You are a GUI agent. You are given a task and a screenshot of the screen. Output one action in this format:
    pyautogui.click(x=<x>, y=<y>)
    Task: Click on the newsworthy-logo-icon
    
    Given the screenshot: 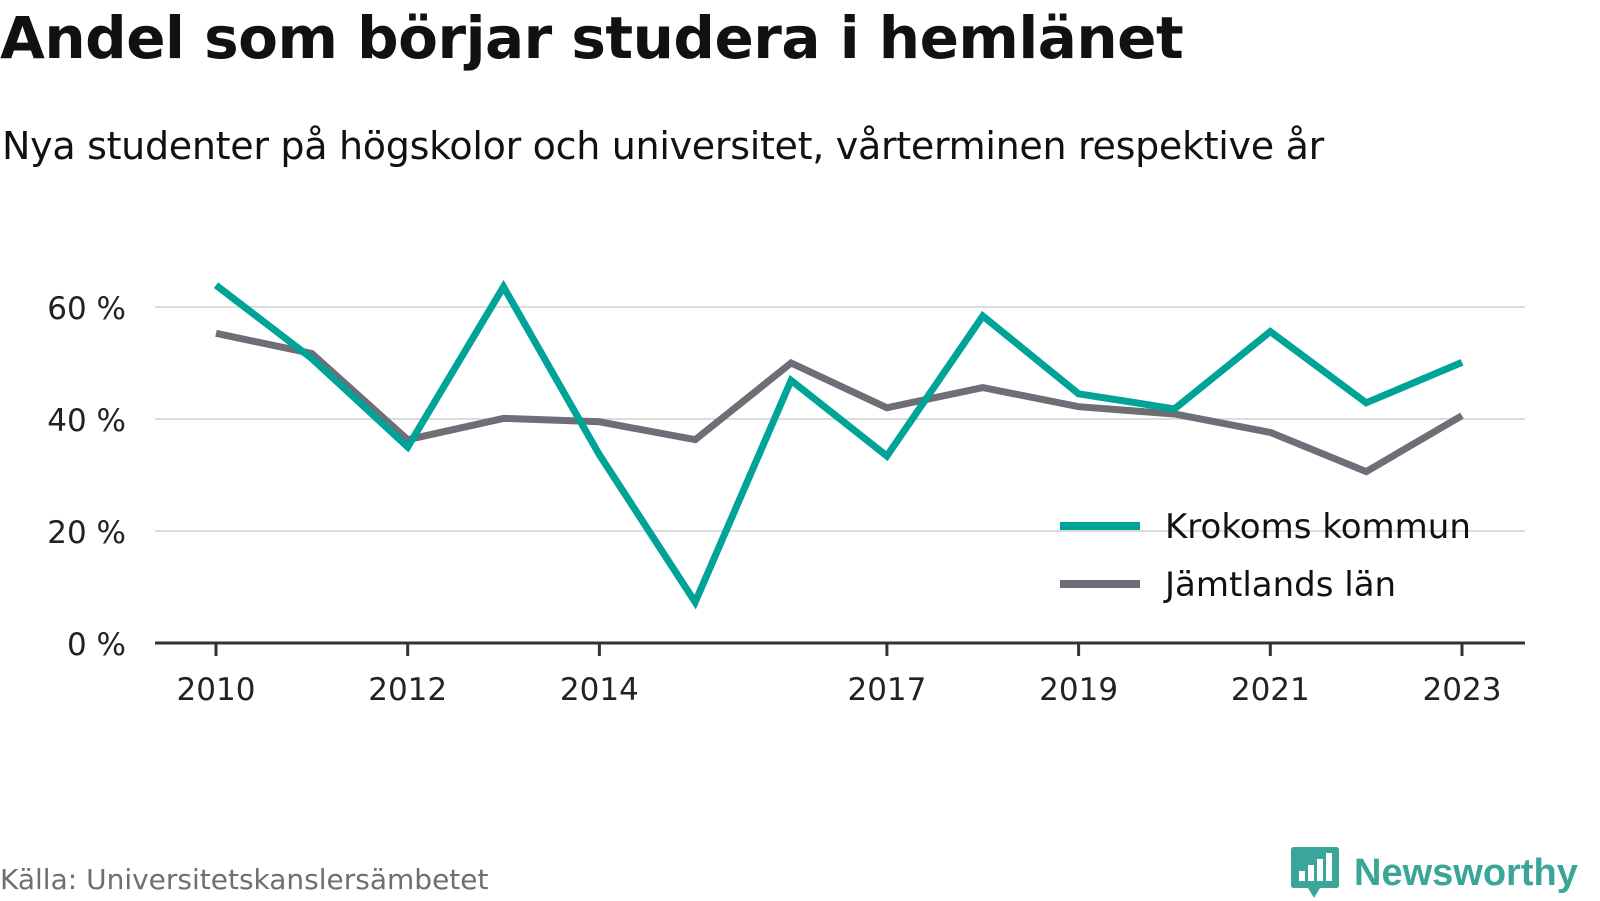 What is the action you would take?
    pyautogui.click(x=1315, y=872)
    